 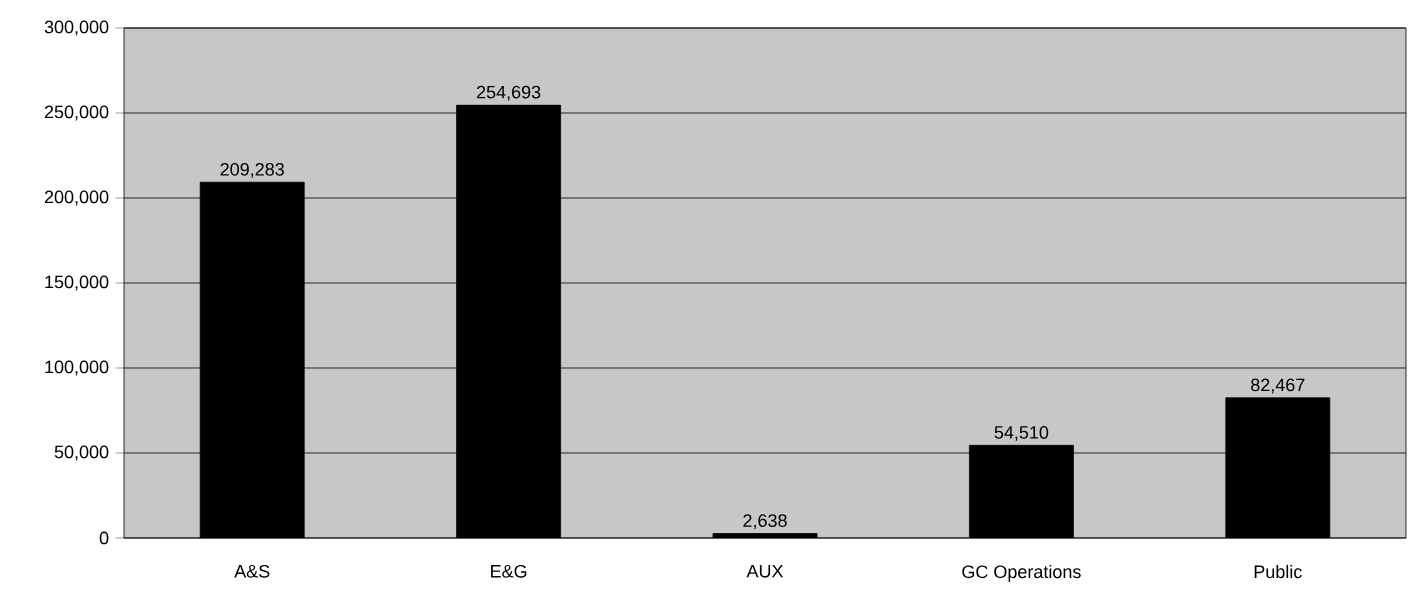 I want to click on data-label: 209,283, so click(x=252, y=170).